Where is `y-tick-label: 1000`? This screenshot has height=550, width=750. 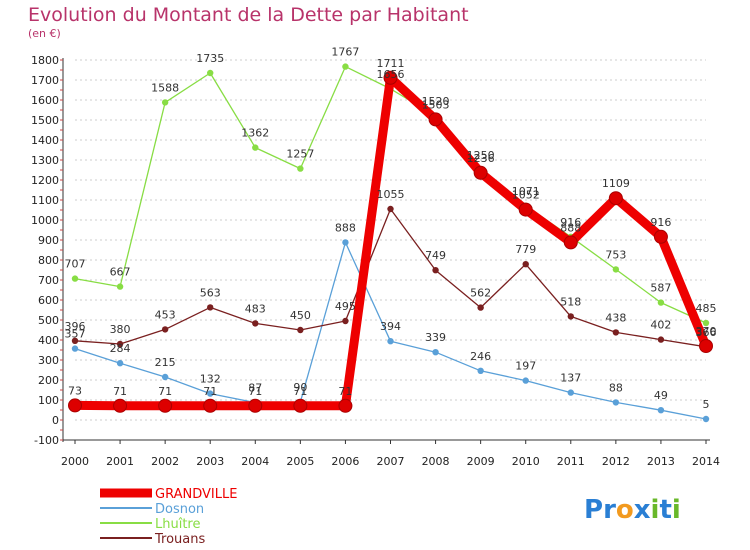
y-tick-label: 1000 is located at coordinates (45, 220).